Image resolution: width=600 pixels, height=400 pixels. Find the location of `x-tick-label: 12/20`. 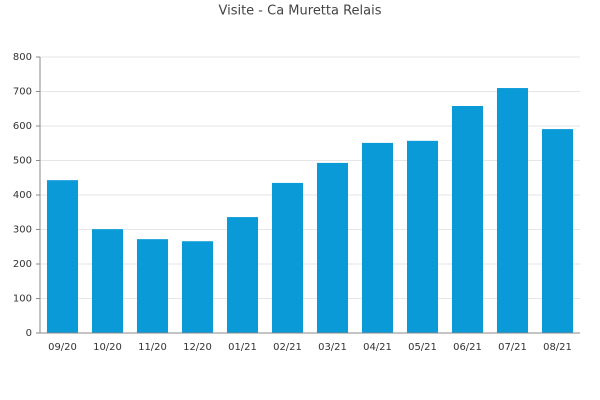

x-tick-label: 12/20 is located at coordinates (197, 347).